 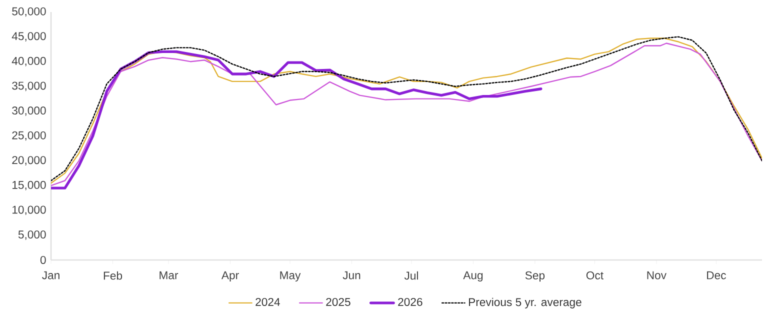 What do you see at coordinates (716, 275) in the screenshot?
I see `x-tick-label: Dec` at bounding box center [716, 275].